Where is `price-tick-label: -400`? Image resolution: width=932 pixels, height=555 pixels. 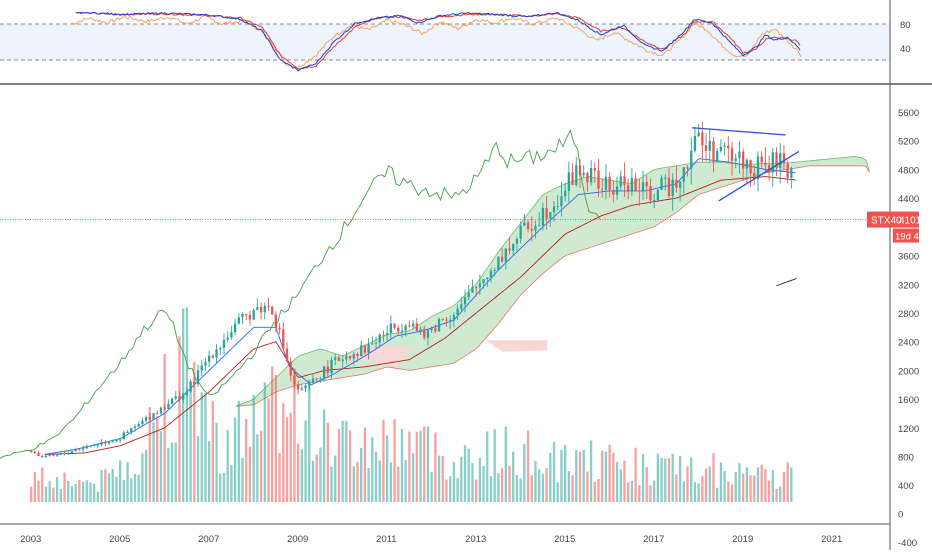 price-tick-label: -400 is located at coordinates (907, 543).